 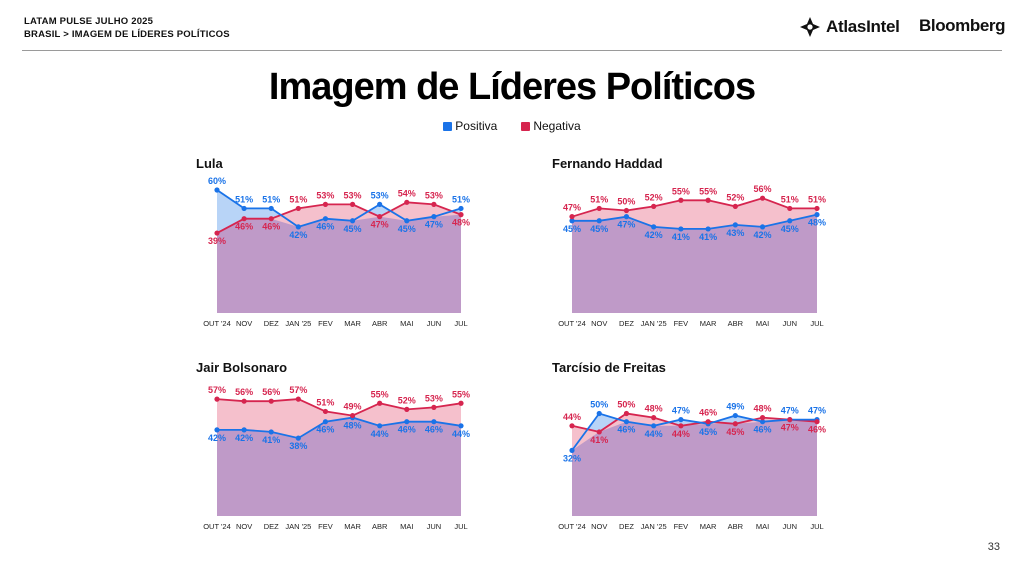 I want to click on lula-positive-label: 51%, so click(x=271, y=199).